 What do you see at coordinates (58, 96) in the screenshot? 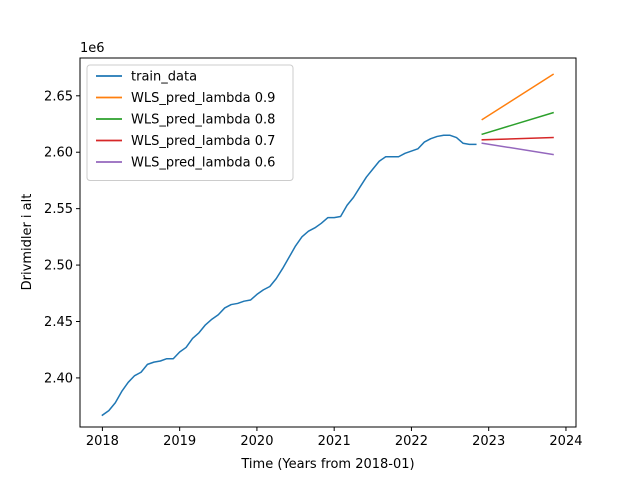
I see `y-tick-label: 2.65` at bounding box center [58, 96].